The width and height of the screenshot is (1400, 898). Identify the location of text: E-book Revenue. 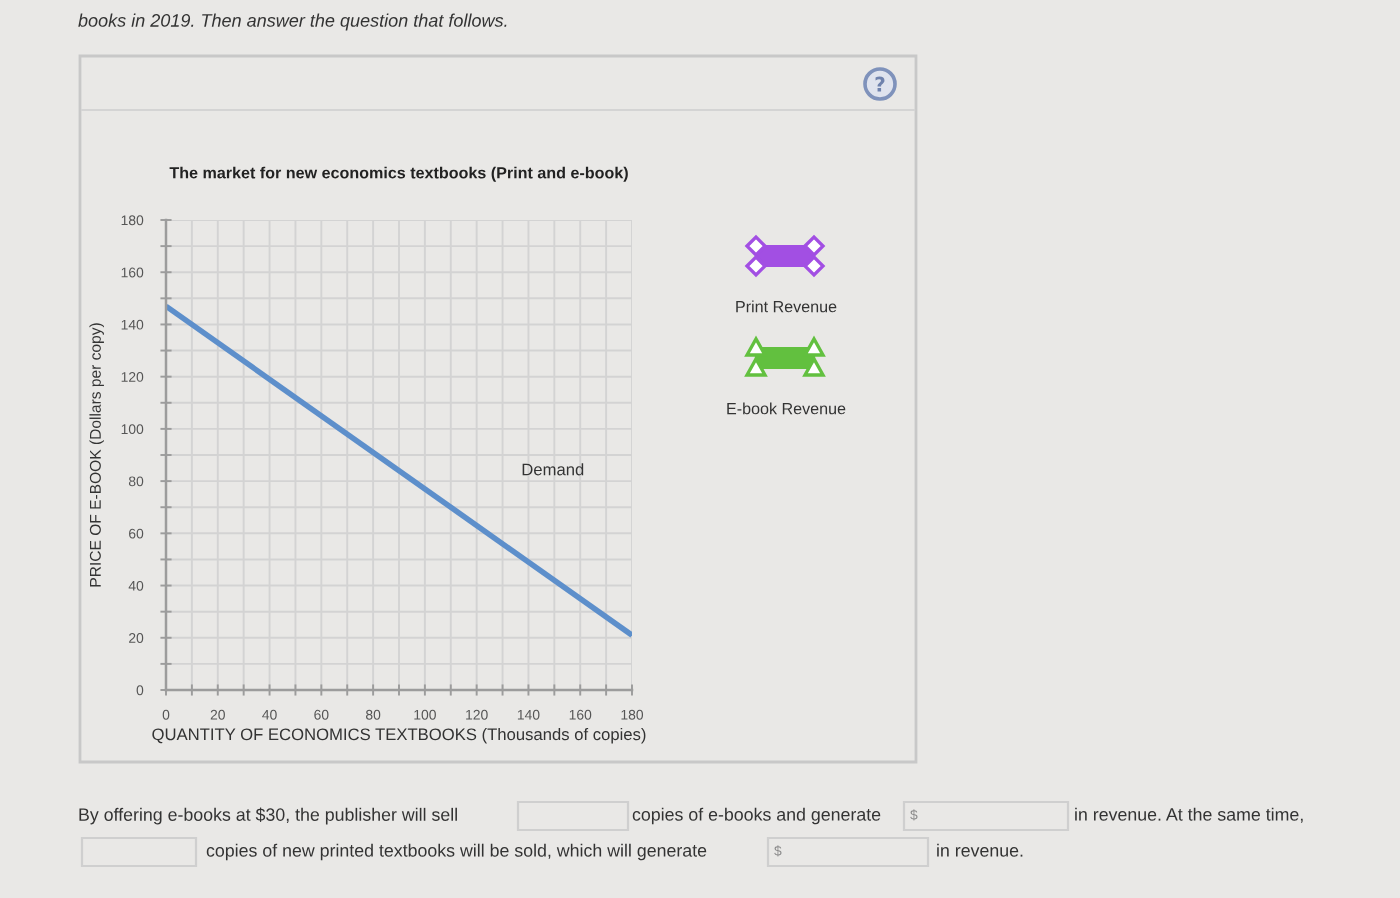
(786, 408).